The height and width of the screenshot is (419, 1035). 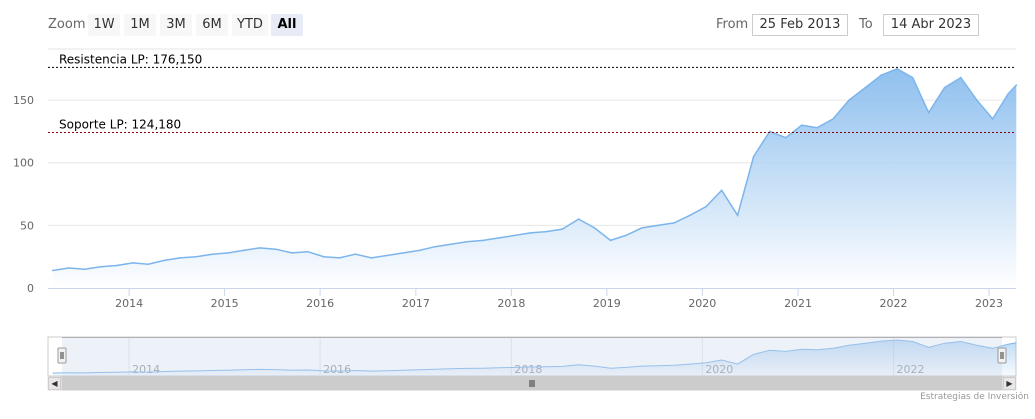 I want to click on y-tick-label: 150, so click(x=23, y=100).